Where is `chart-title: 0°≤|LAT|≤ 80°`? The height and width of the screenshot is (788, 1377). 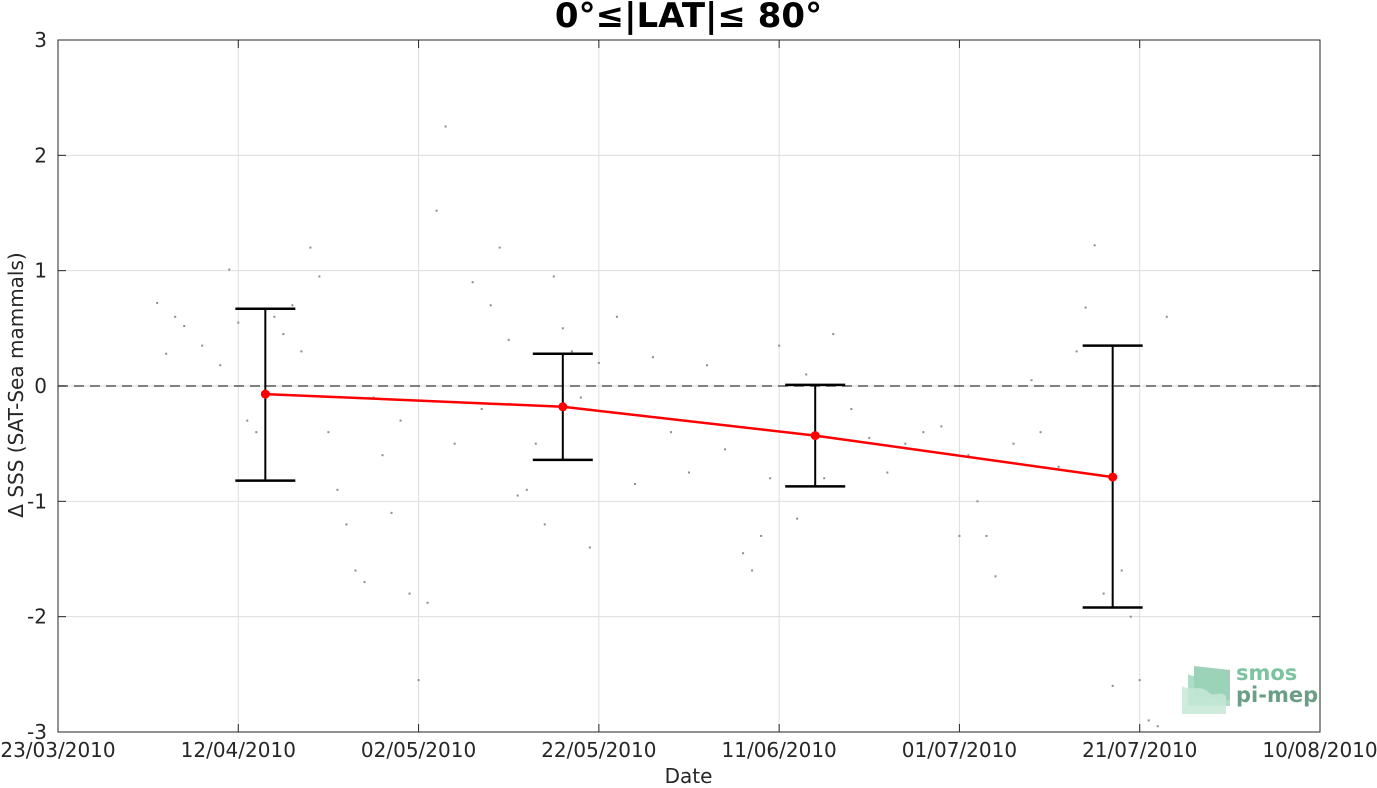
chart-title: 0°≤|LAT|≤ 80° is located at coordinates (688, 18).